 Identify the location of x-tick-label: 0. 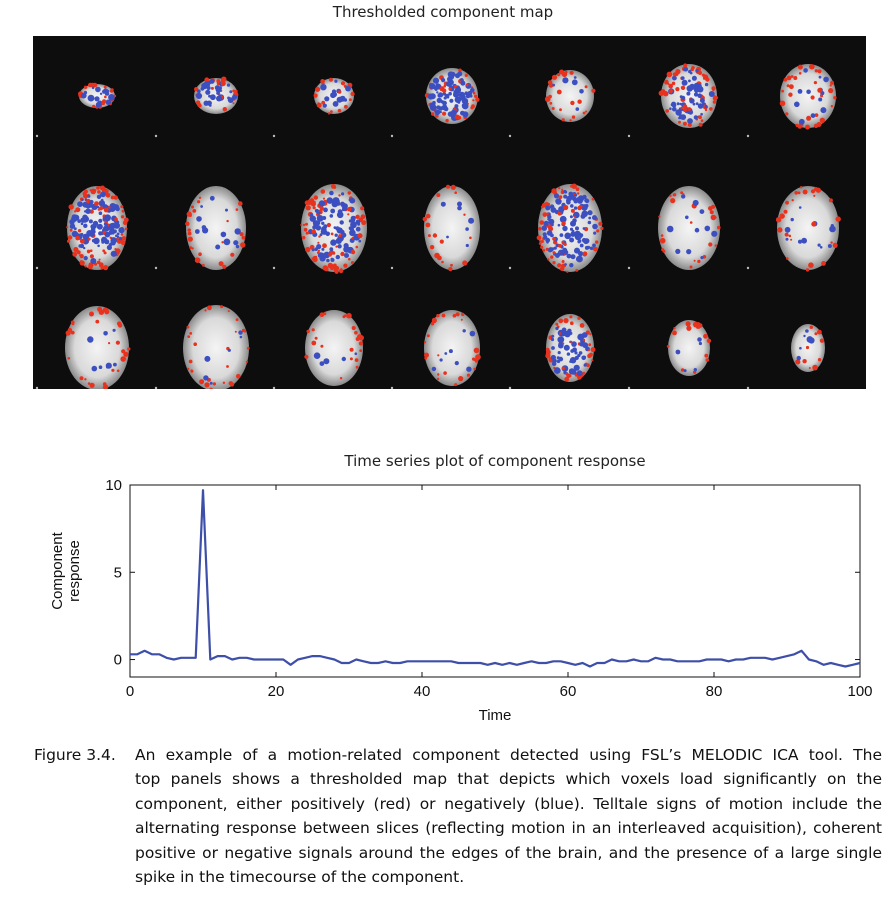
(130, 691).